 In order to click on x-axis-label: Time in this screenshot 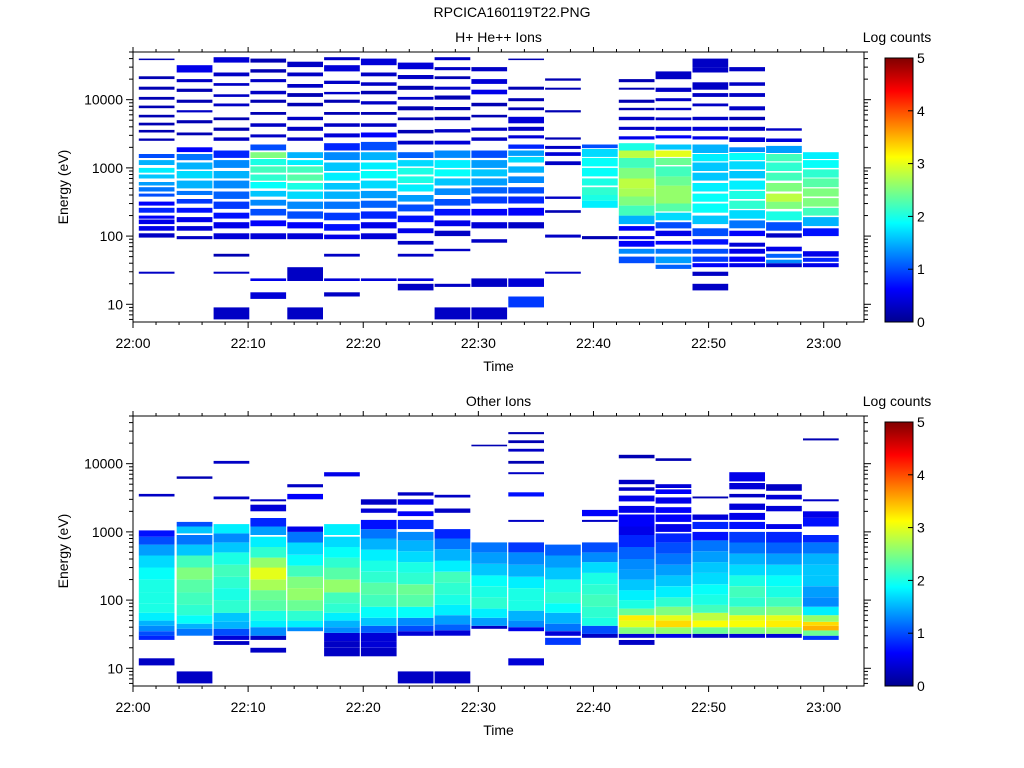, I will do `click(498, 730)`.